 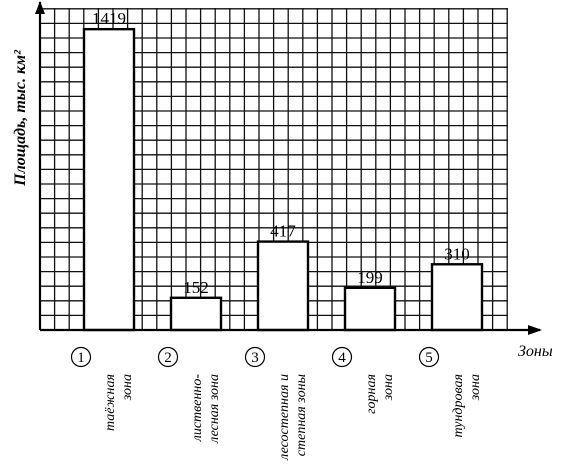 I want to click on category-label-line: тундровая, so click(x=458, y=406).